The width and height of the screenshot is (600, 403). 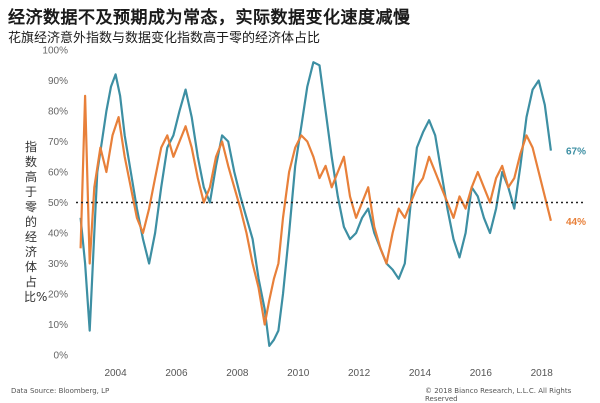 I want to click on end-labels: 67% 44%, so click(x=576, y=187).